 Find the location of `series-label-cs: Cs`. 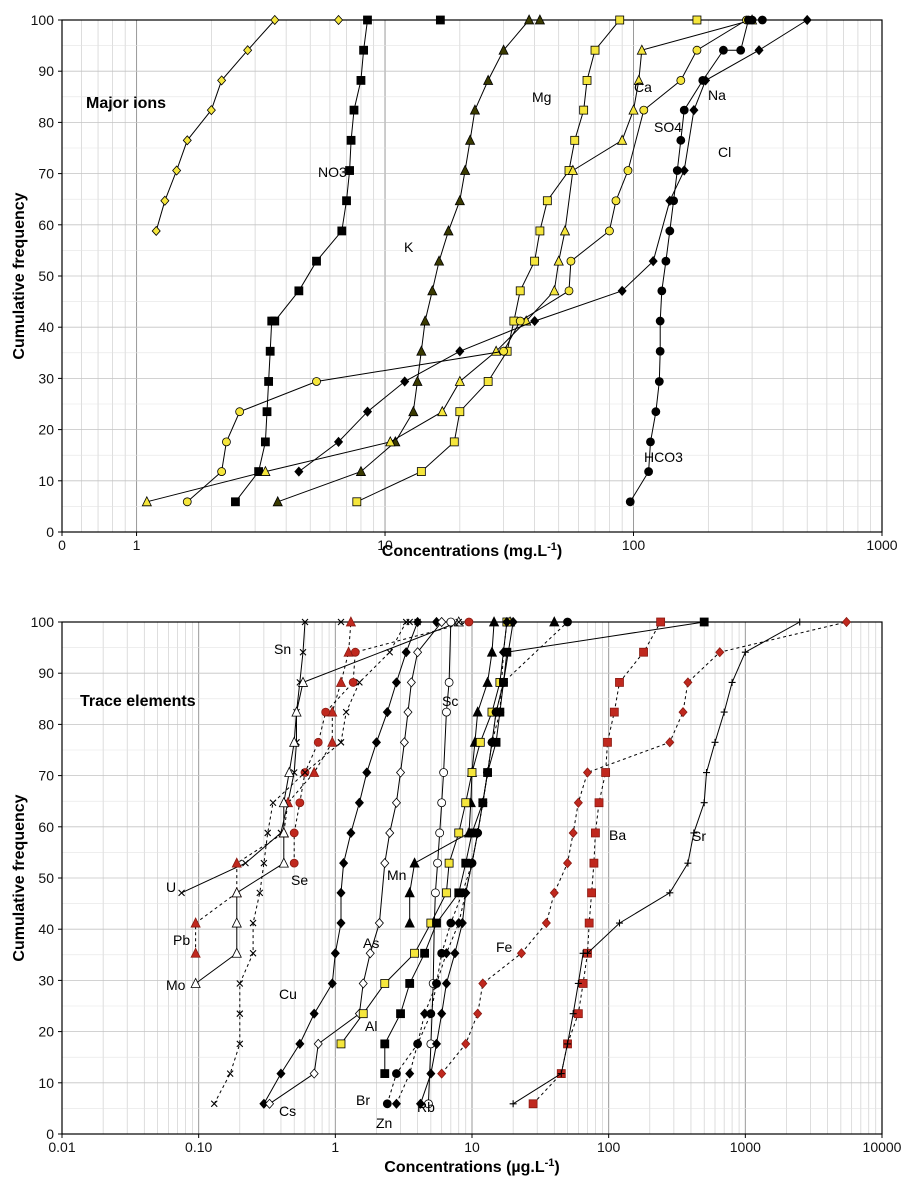

series-label-cs: Cs is located at coordinates (287, 1111).